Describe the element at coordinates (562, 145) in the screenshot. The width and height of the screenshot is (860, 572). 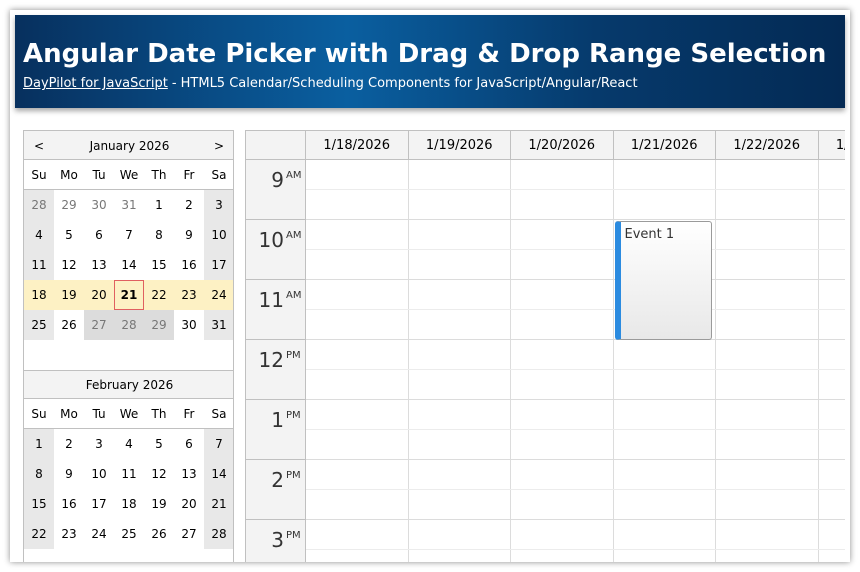
I see `column-header: 1/20/2026` at that location.